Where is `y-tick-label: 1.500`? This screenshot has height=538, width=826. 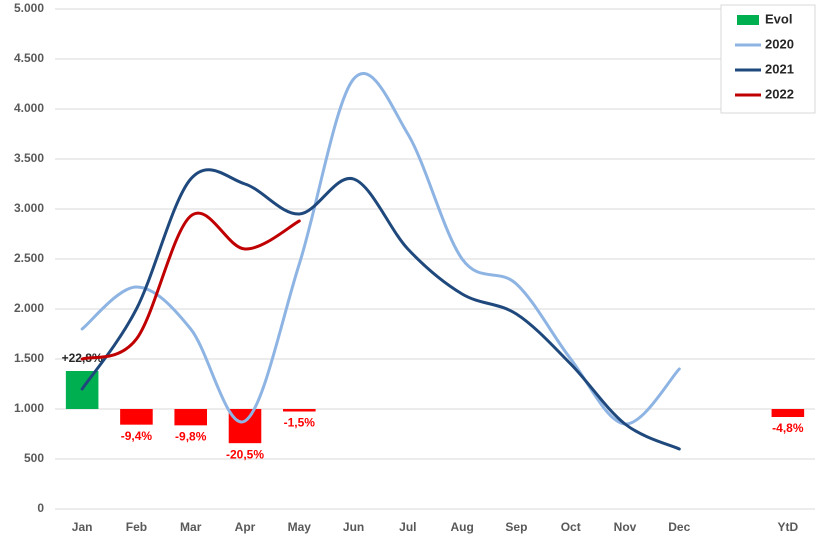
y-tick-label: 1.500 is located at coordinates (29, 358).